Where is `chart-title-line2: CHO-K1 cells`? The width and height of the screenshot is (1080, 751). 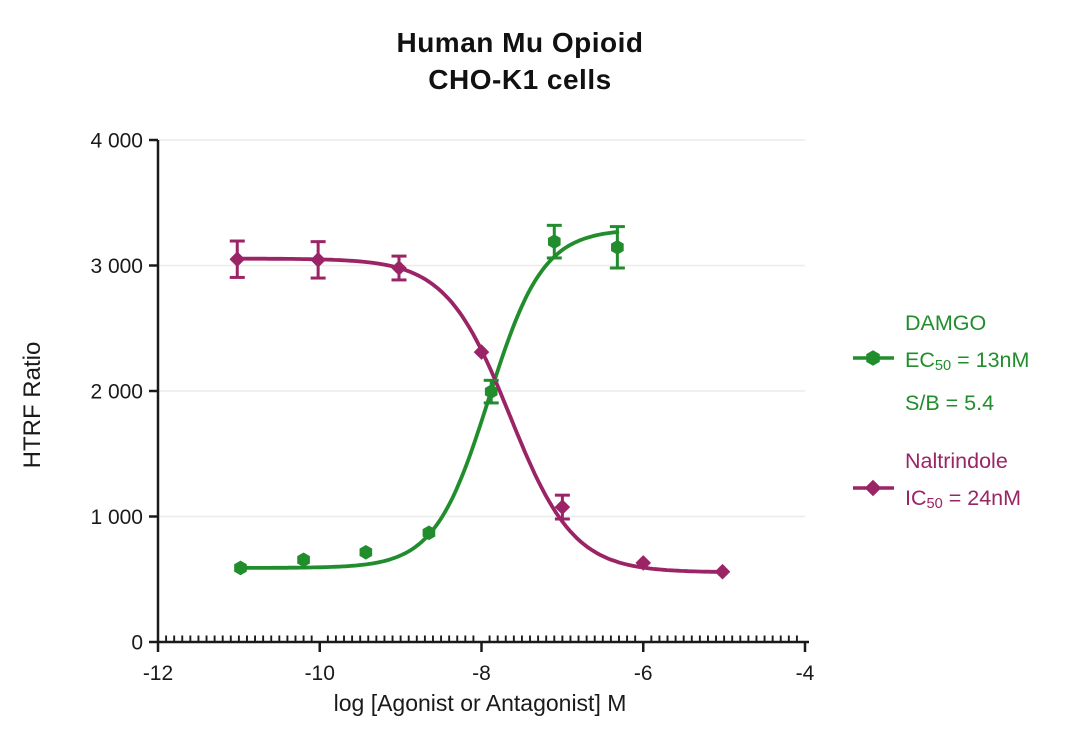 chart-title-line2: CHO-K1 cells is located at coordinates (520, 79).